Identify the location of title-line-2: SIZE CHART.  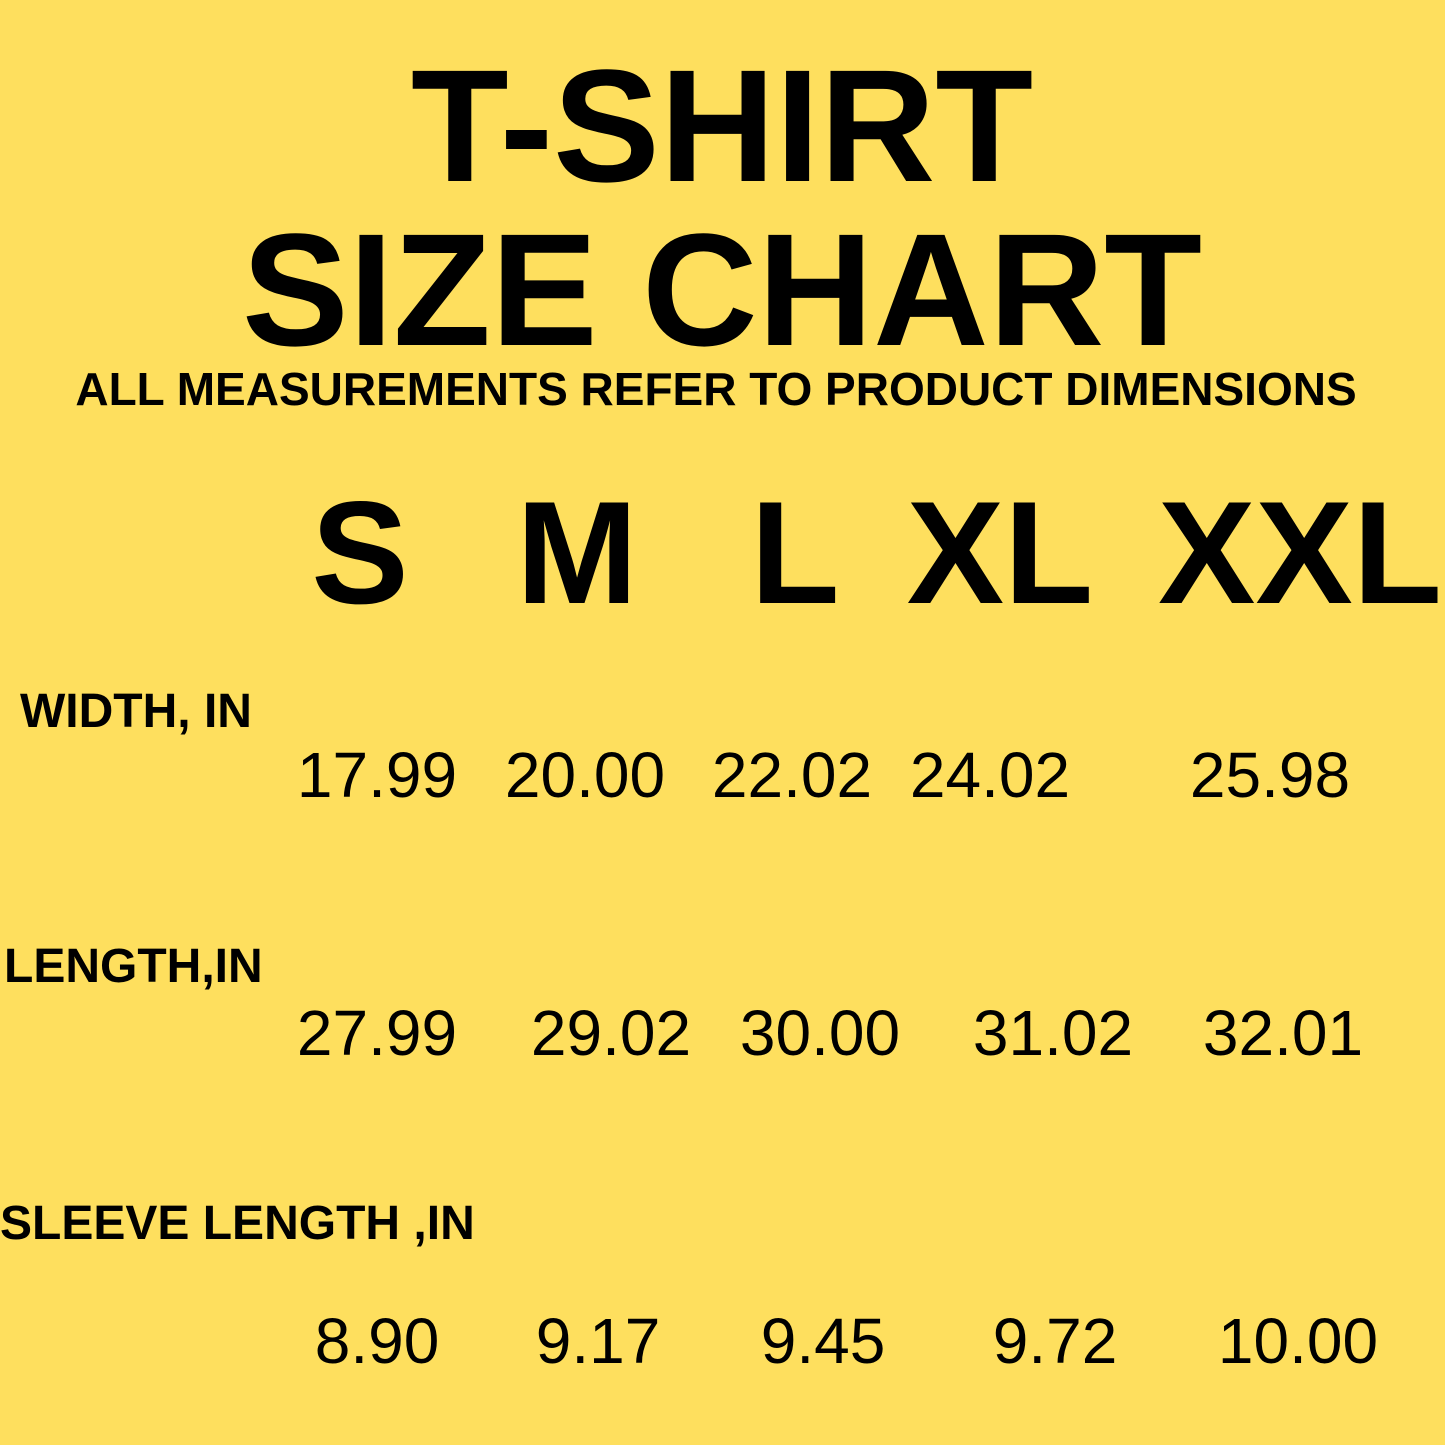
(722, 289).